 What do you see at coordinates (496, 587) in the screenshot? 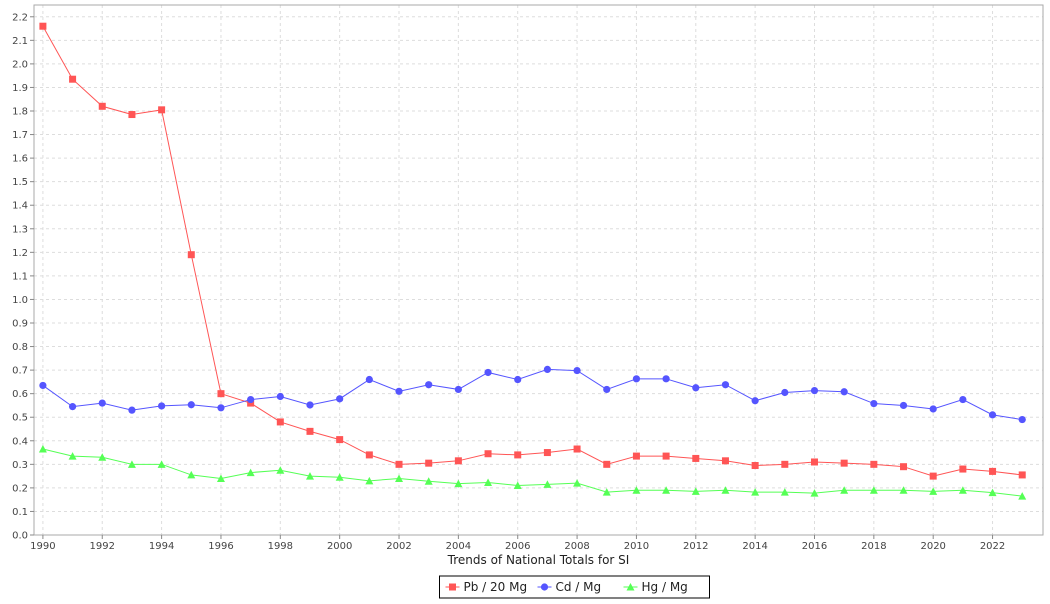
I see `legend-label: Pb / 20 Mg` at bounding box center [496, 587].